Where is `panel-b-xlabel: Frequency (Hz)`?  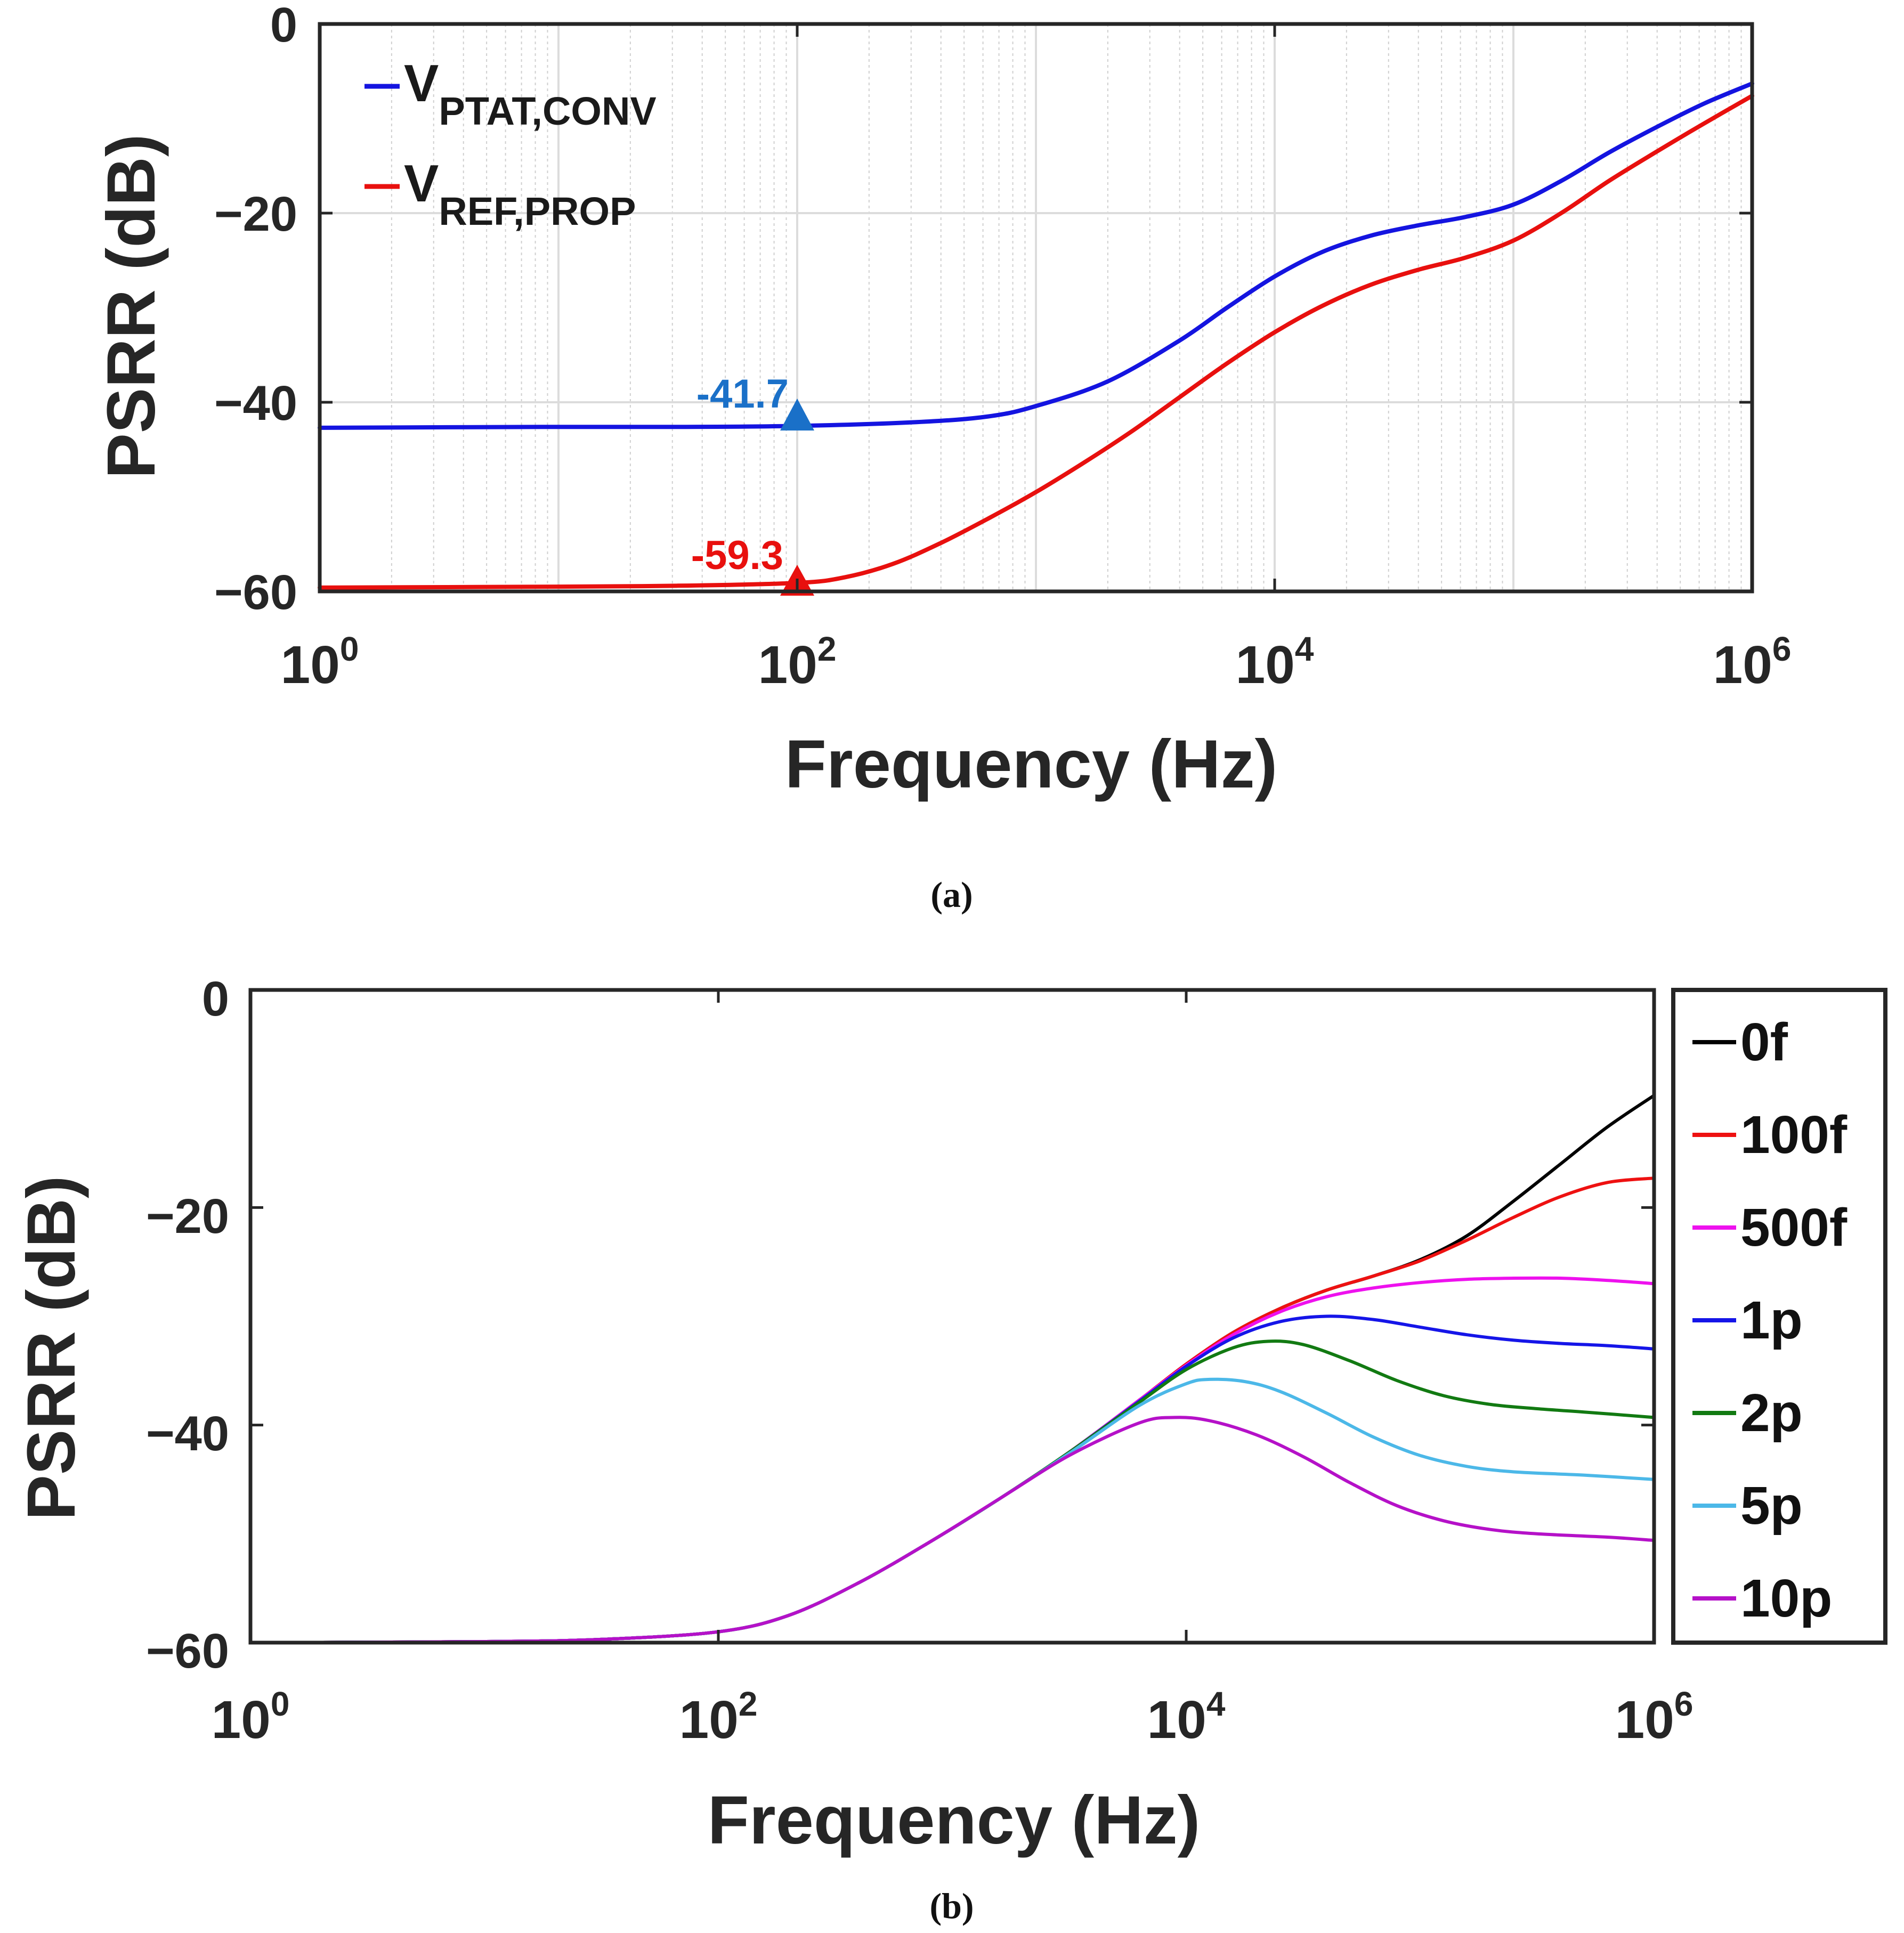 panel-b-xlabel: Frequency (Hz) is located at coordinates (954, 1820).